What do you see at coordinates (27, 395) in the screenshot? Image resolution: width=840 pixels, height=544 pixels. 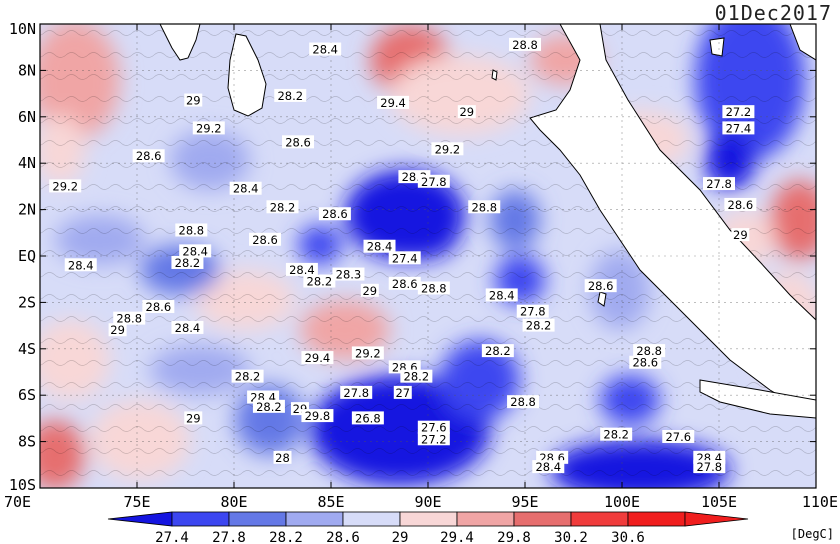 I see `y-tick-label: 6S` at bounding box center [27, 395].